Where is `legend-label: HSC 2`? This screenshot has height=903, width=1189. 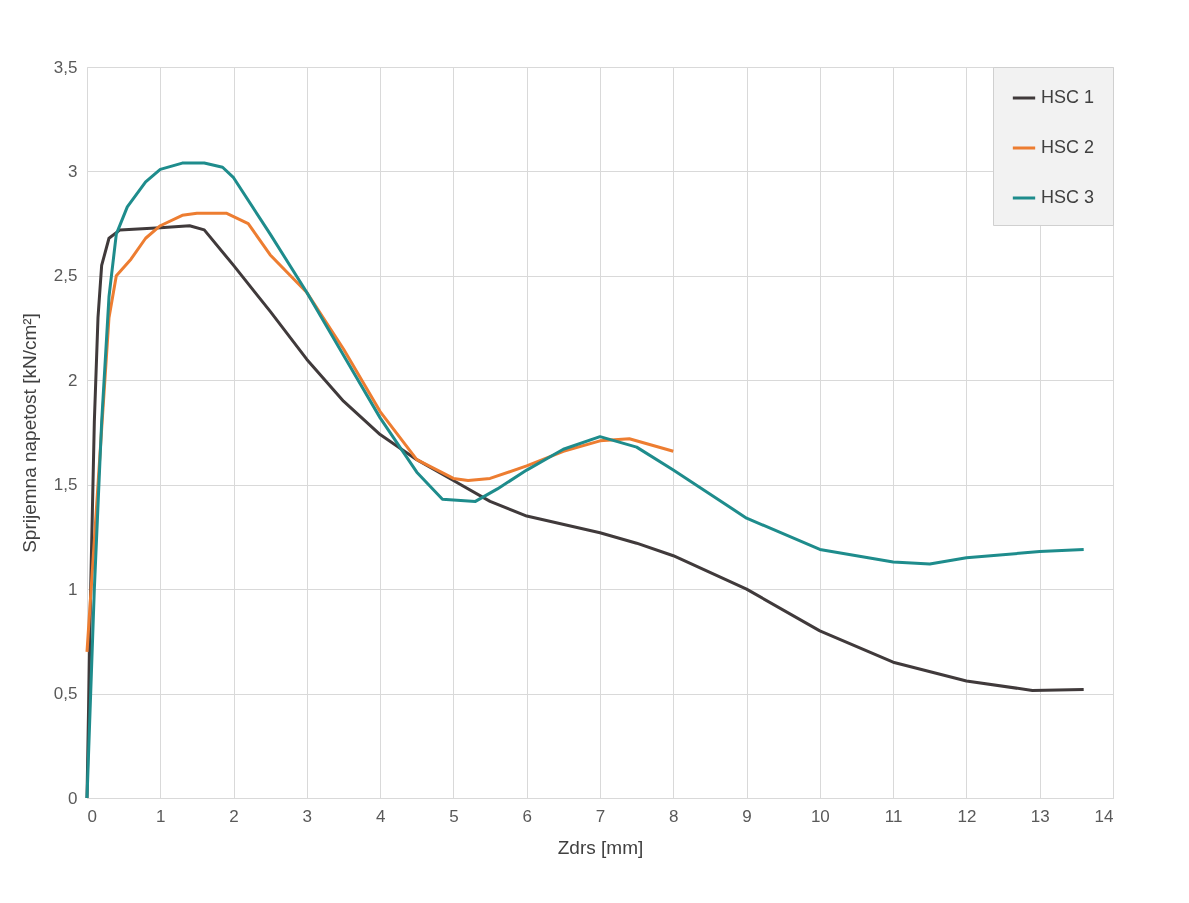 legend-label: HSC 2 is located at coordinates (1068, 147).